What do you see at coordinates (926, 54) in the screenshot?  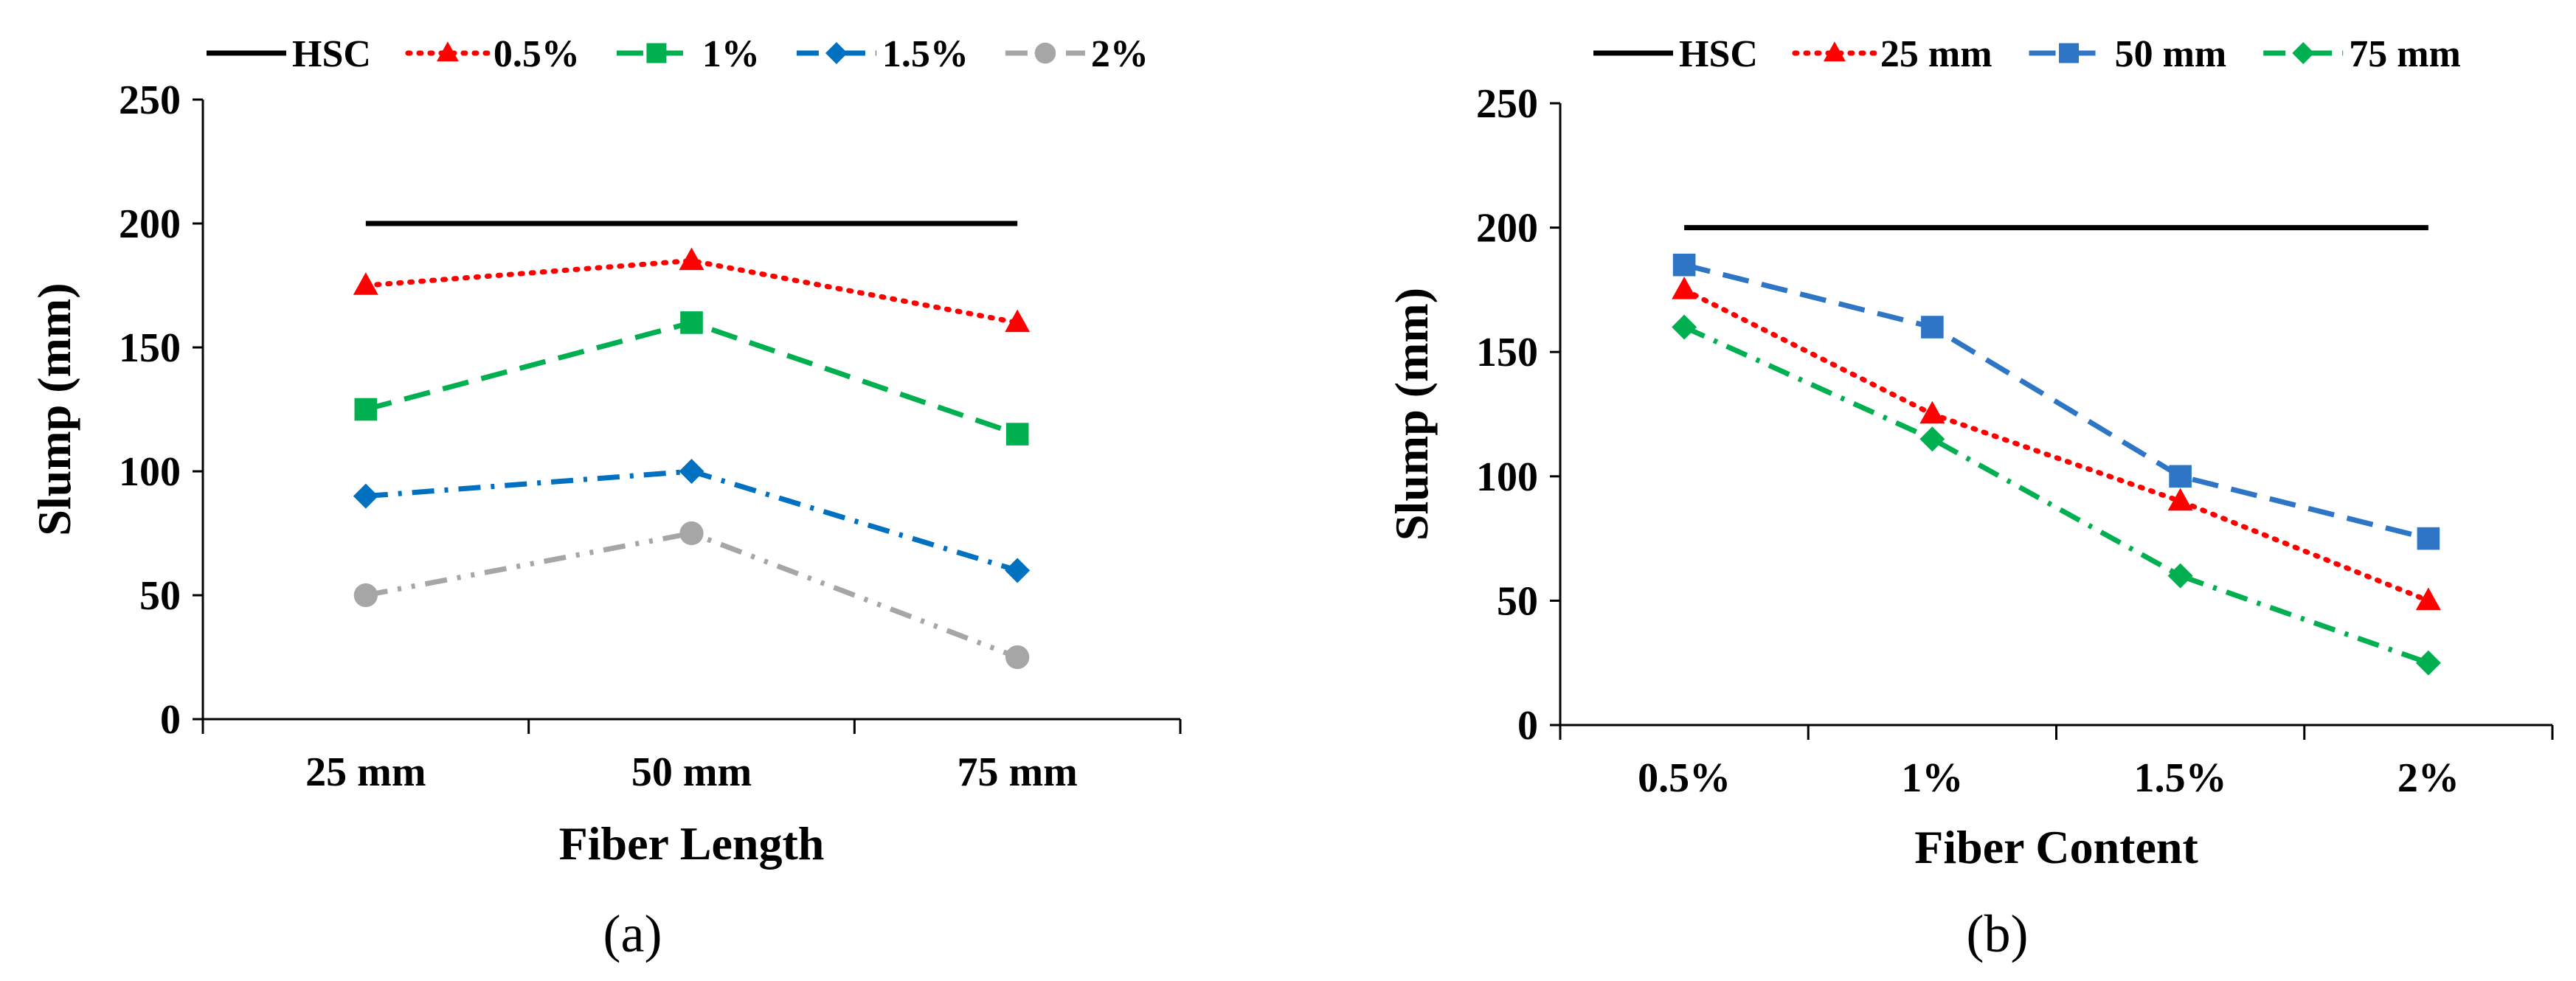 I see `legend-label-1-5pct: 1.5%` at bounding box center [926, 54].